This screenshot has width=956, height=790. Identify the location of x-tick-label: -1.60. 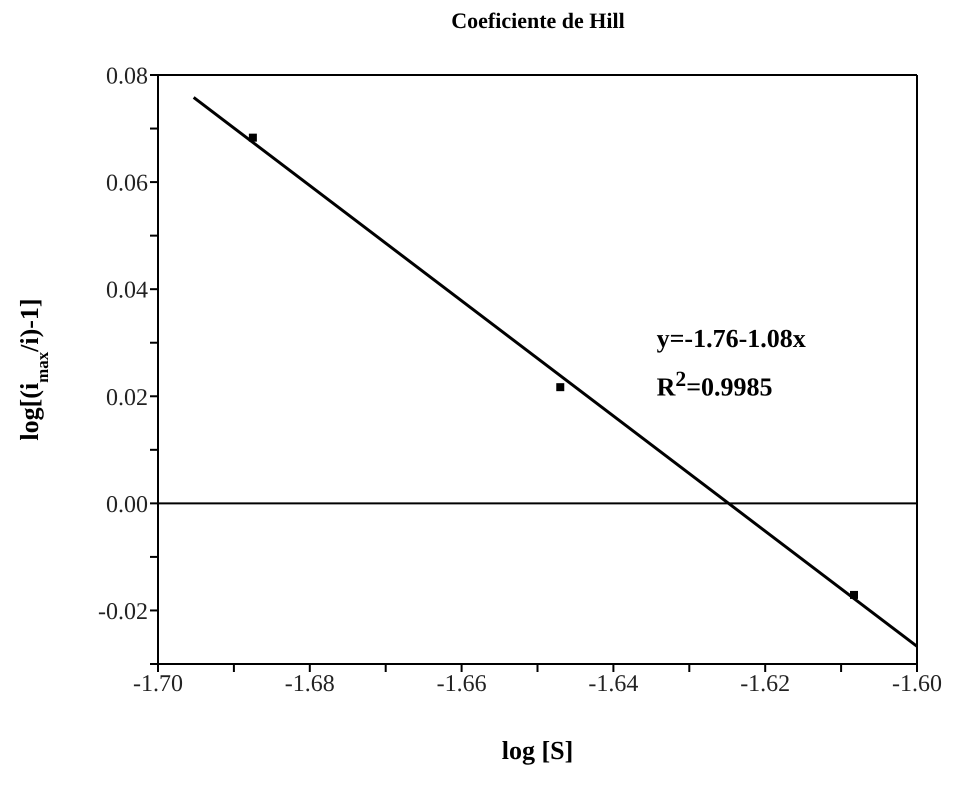
(917, 684).